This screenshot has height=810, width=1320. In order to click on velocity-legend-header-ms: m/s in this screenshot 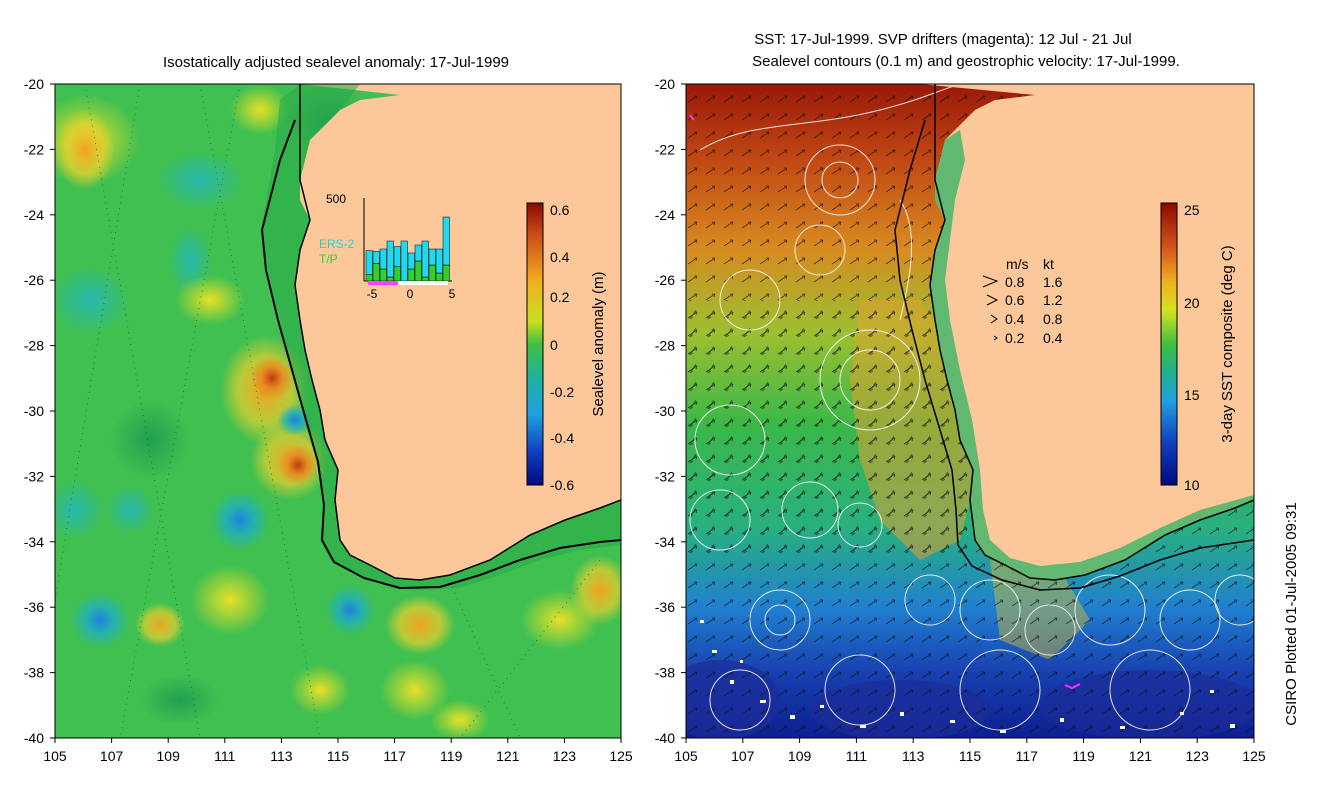, I will do `click(1017, 264)`.